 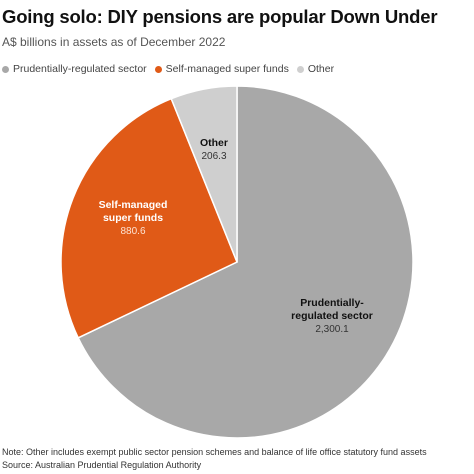 I want to click on slice-value-smsf: 880.6, so click(x=132, y=231).